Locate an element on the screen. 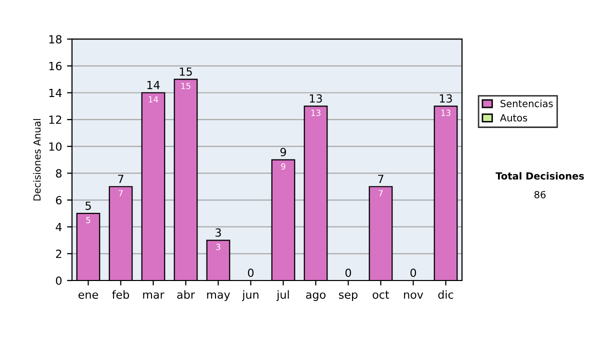  x-tick-label: ene is located at coordinates (88, 295).